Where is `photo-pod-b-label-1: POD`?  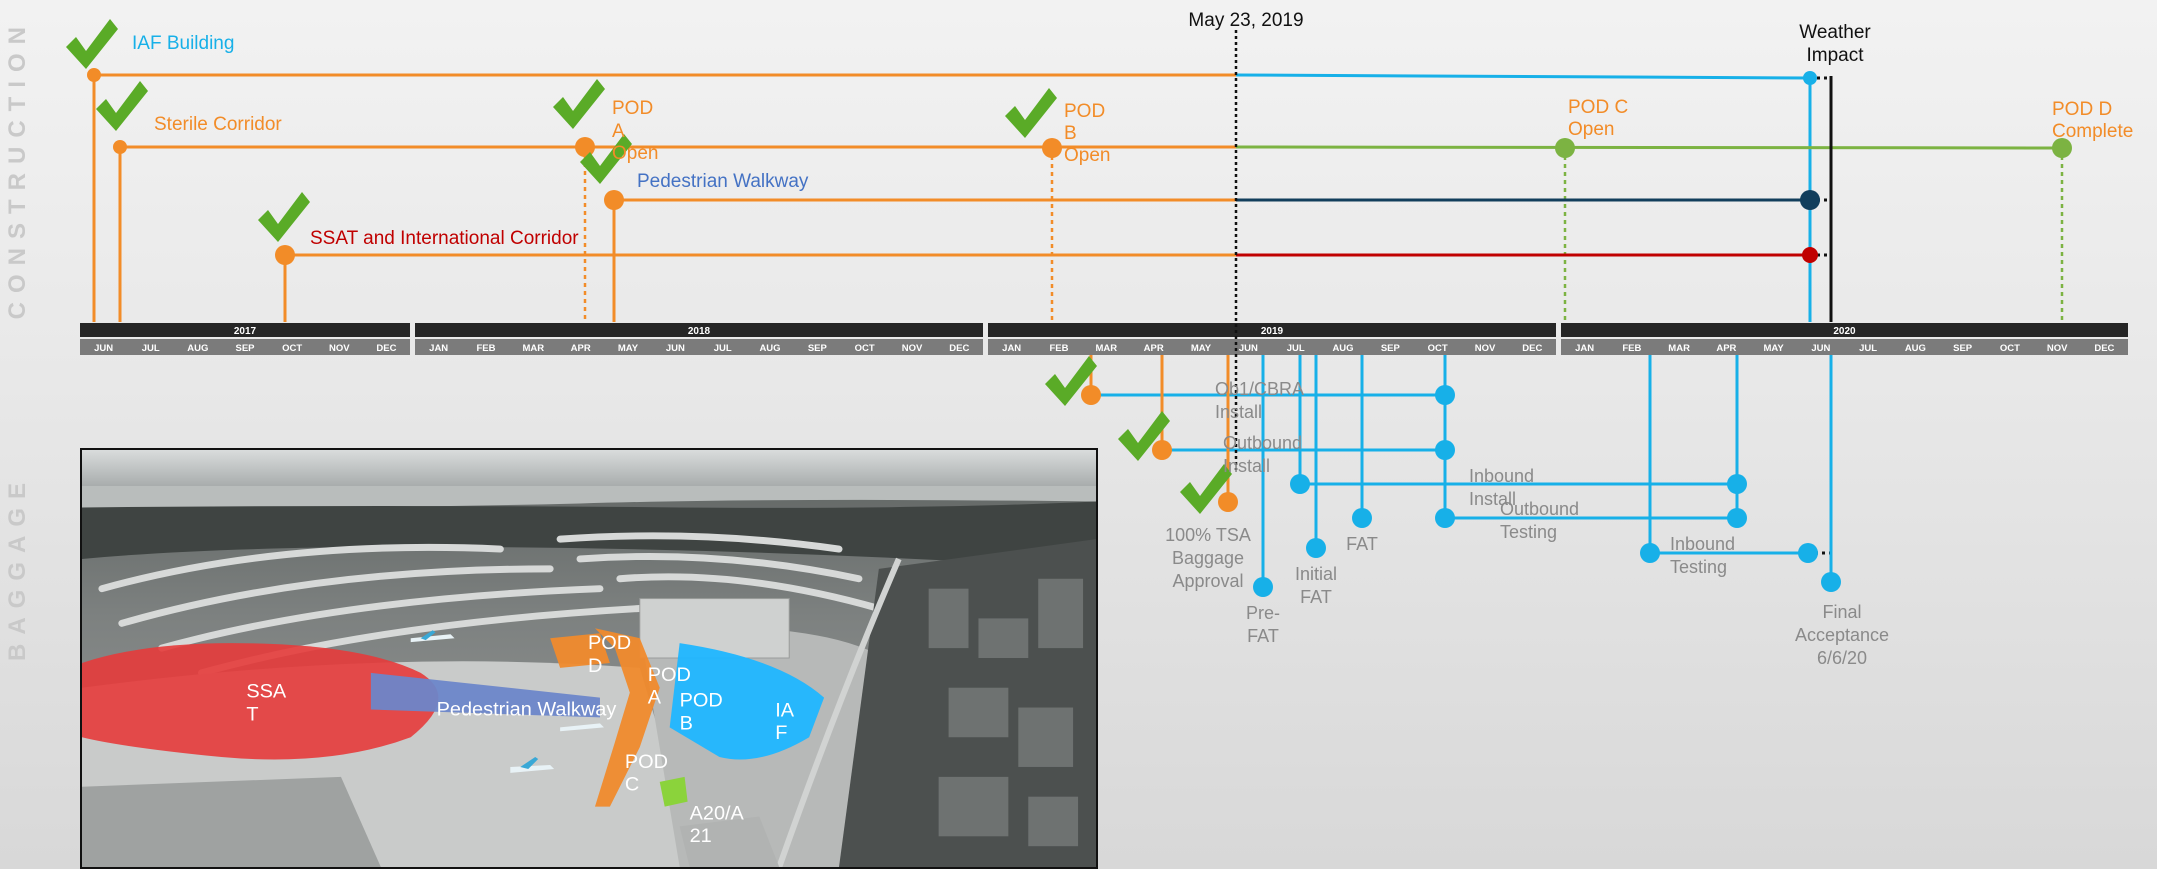 photo-pod-b-label-1: POD is located at coordinates (701, 701).